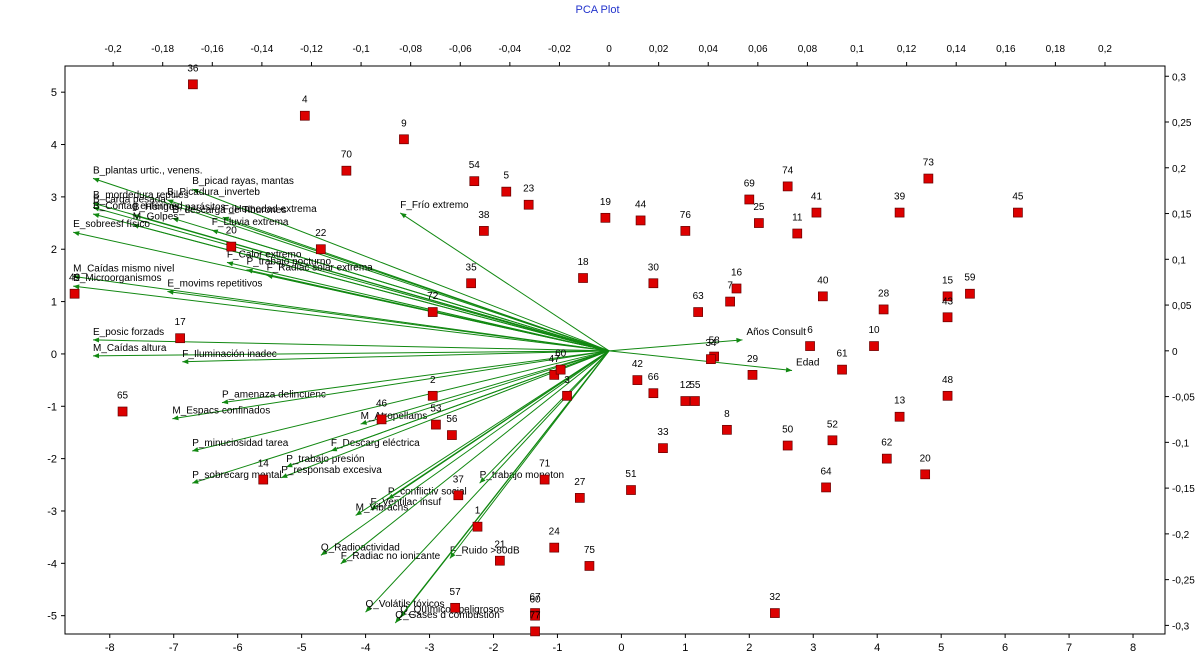 The width and height of the screenshot is (1195, 662). Describe the element at coordinates (727, 414) in the screenshot. I see `point-label: 8` at that location.